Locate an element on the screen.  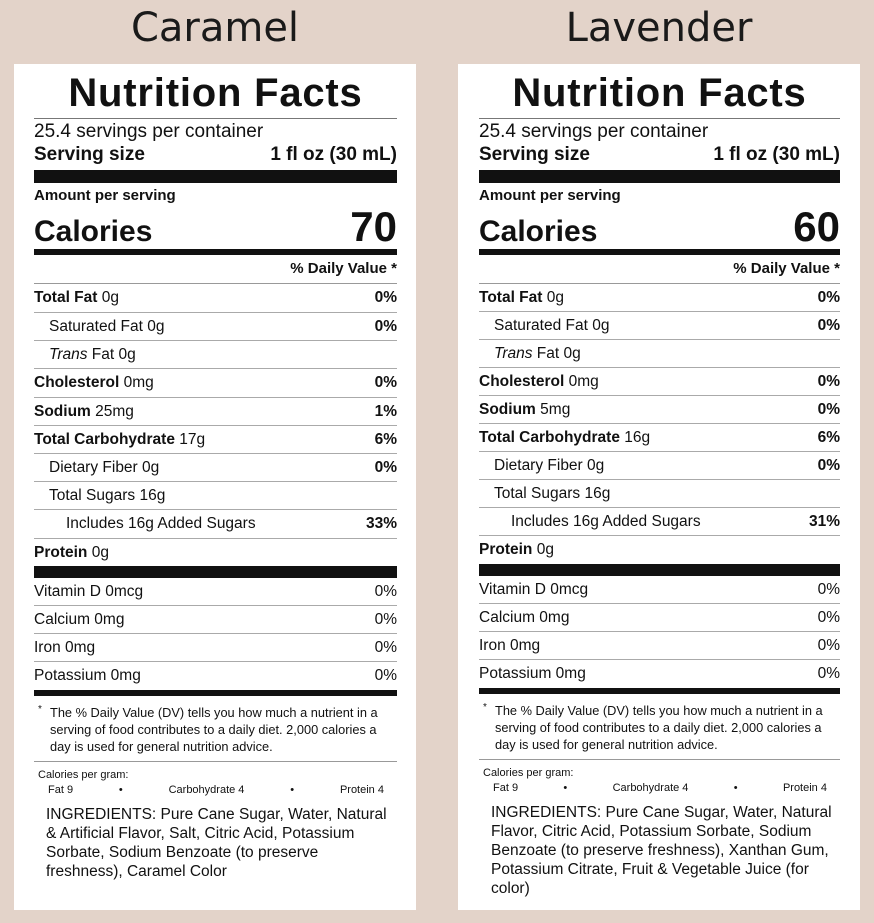
nutrient-amount: 5mg is located at coordinates (555, 409).